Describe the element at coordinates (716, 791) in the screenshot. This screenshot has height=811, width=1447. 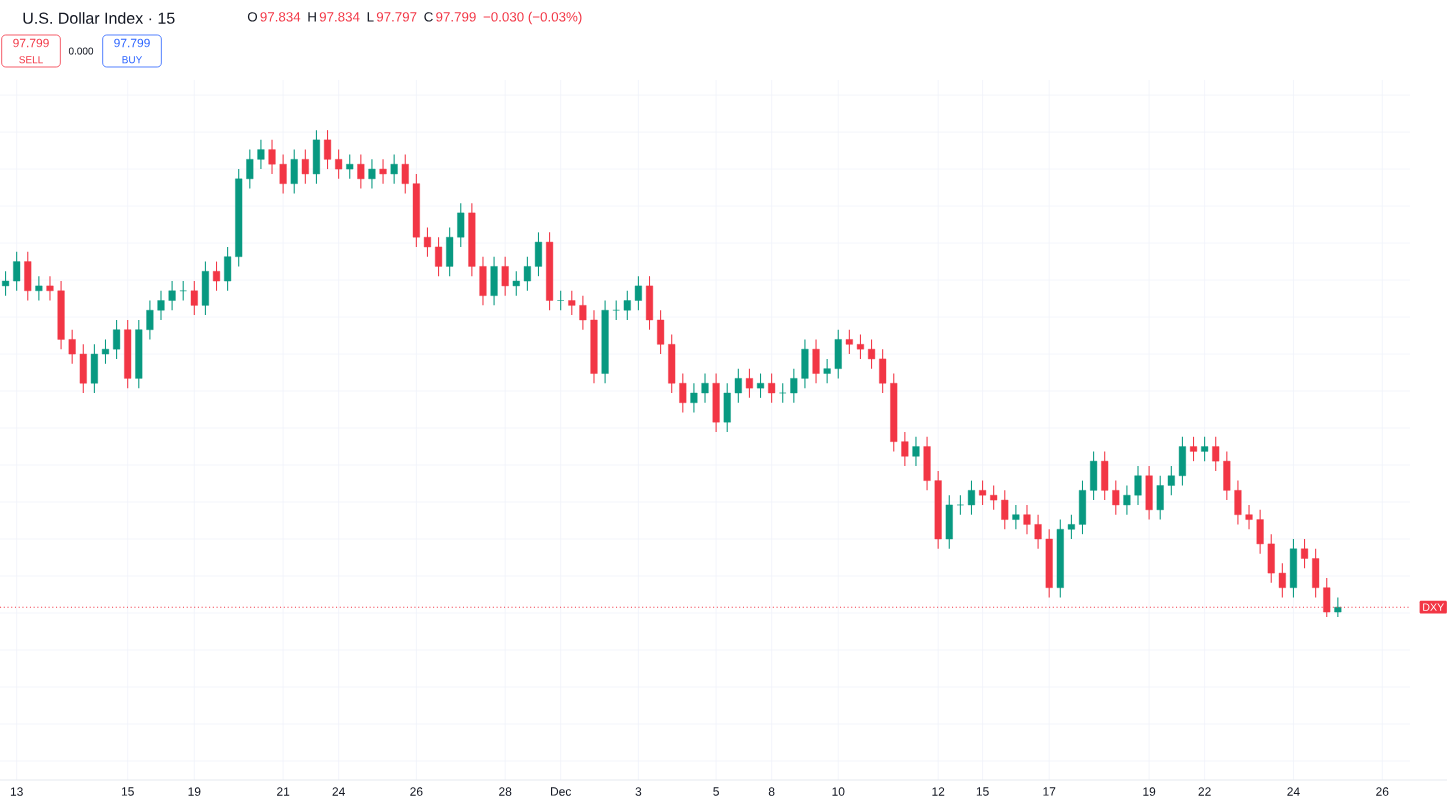
I see `x-tick-label: 5` at that location.